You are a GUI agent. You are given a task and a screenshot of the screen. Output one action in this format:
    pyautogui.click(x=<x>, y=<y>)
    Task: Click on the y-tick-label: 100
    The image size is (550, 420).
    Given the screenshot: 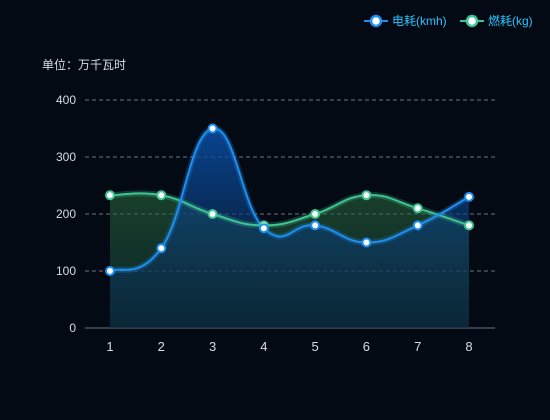 What is the action you would take?
    pyautogui.click(x=66, y=271)
    